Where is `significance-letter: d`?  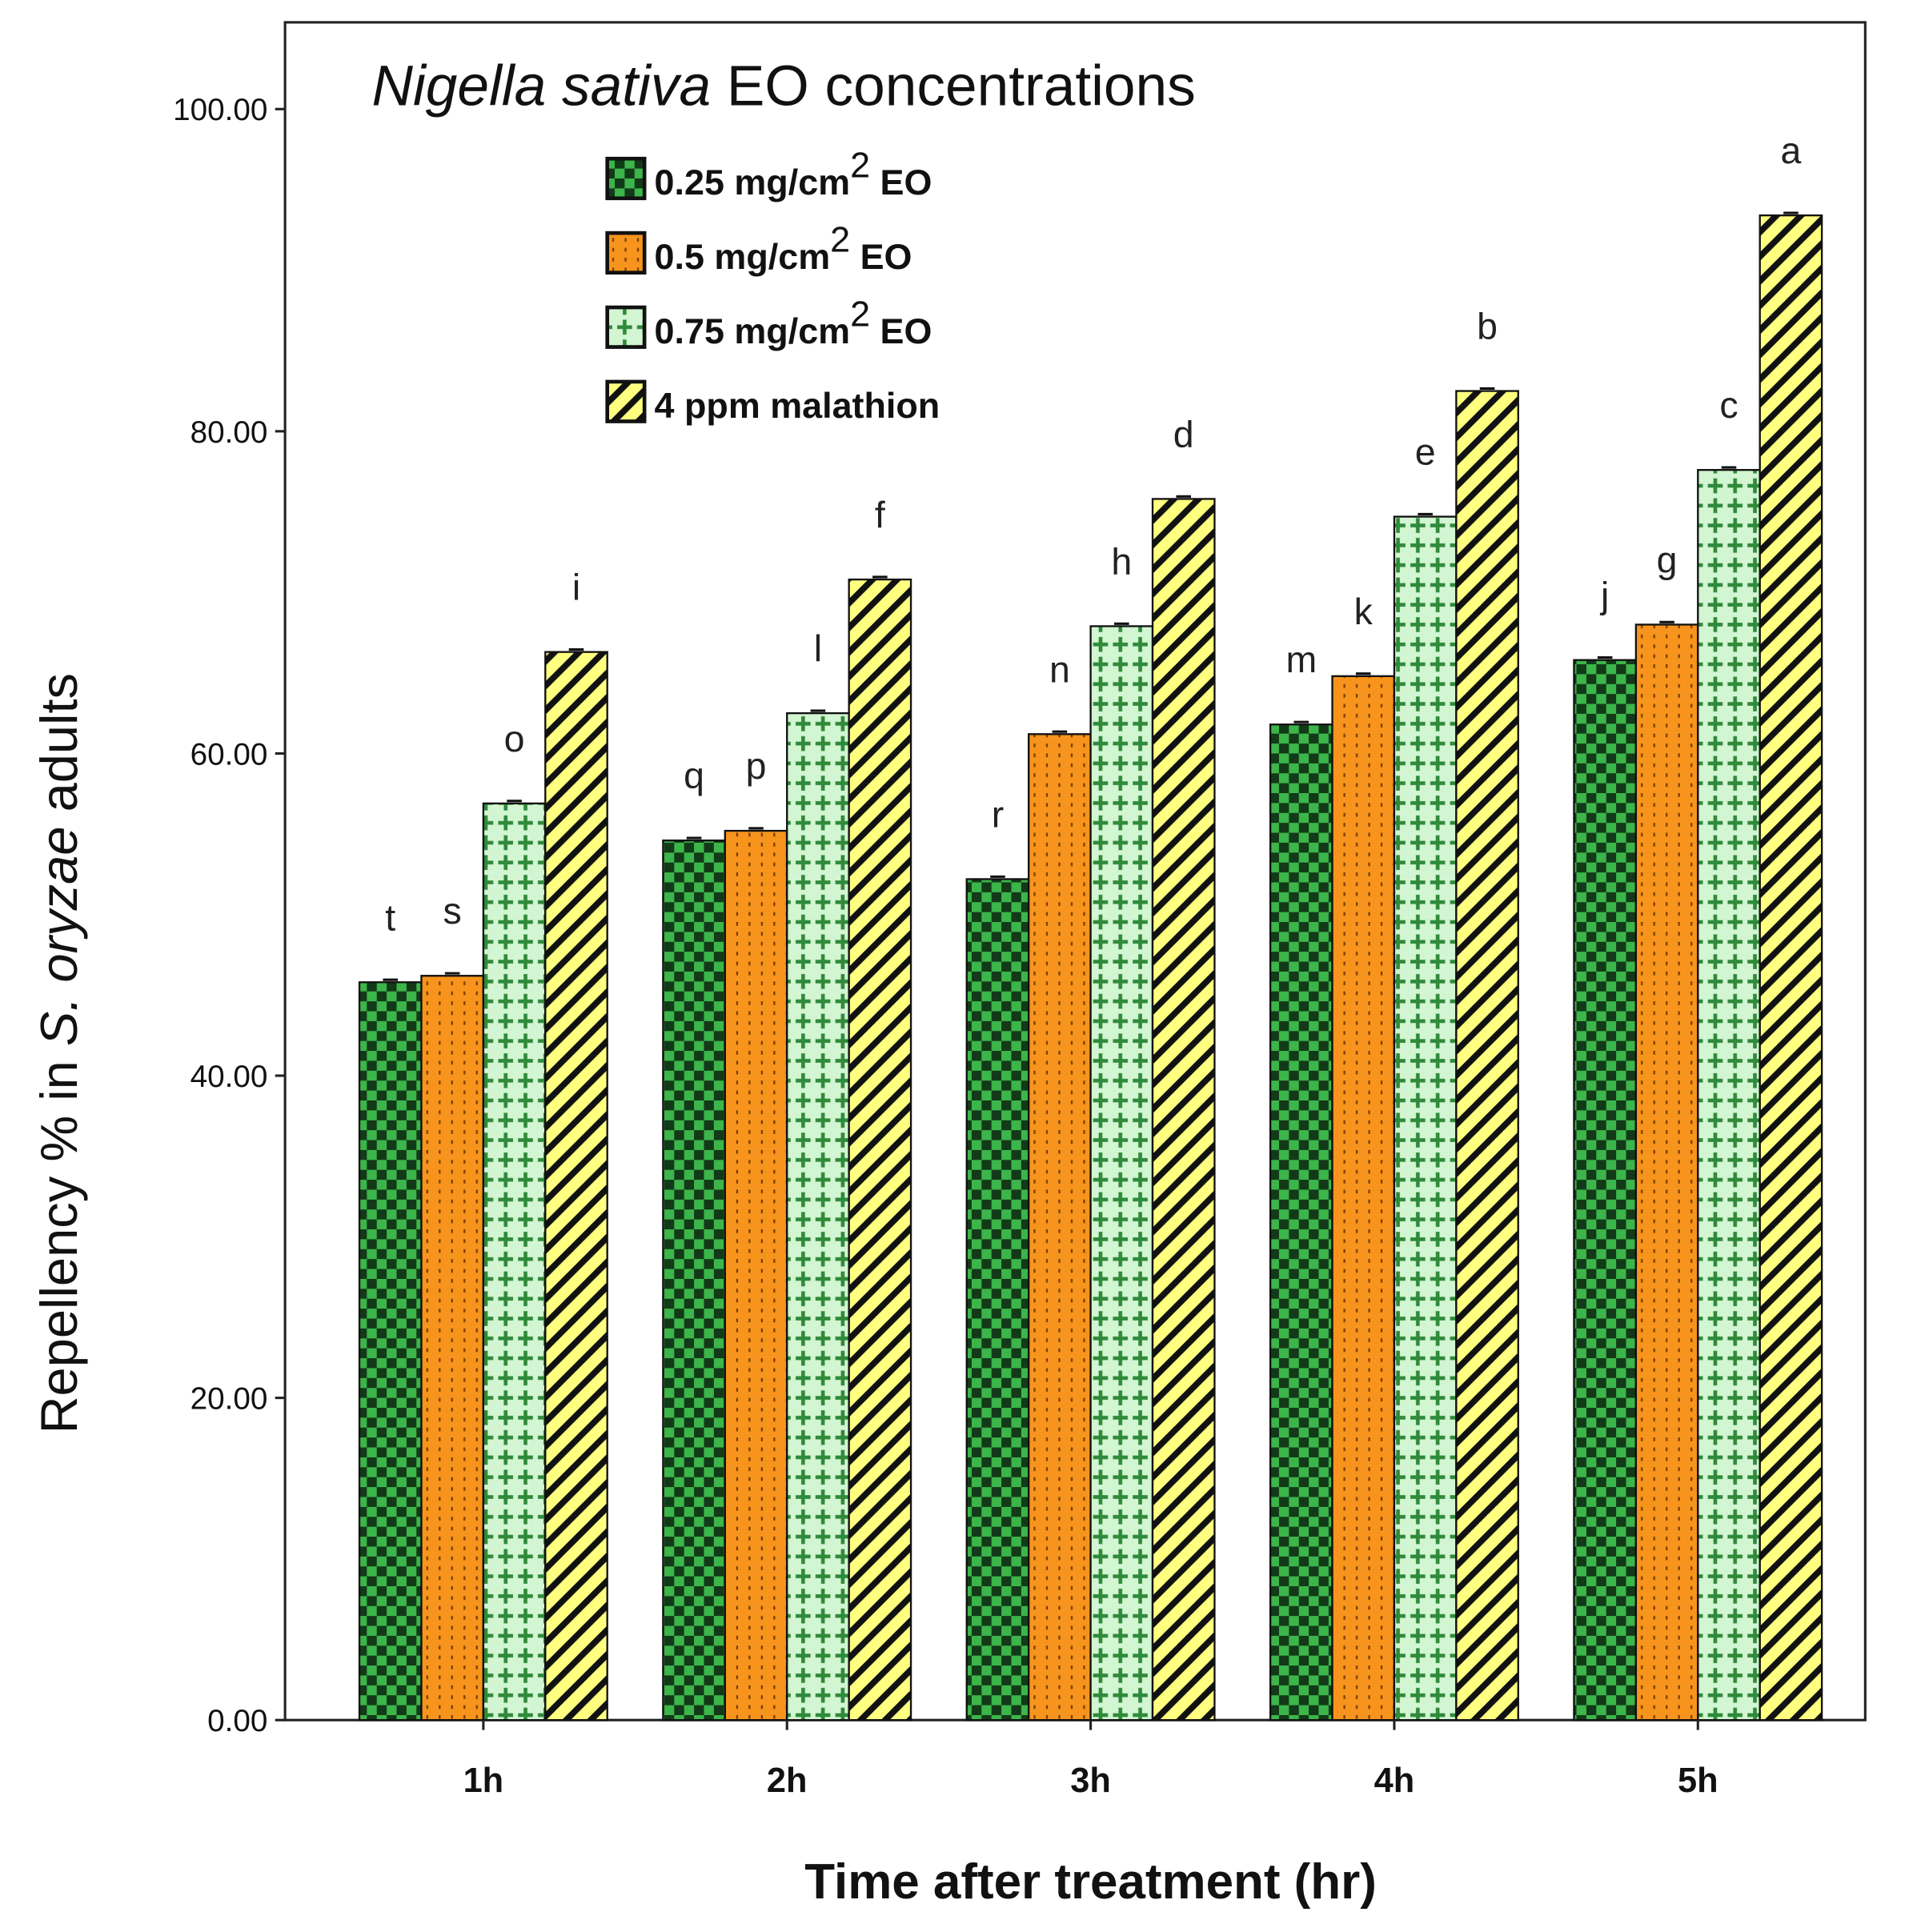 significance-letter: d is located at coordinates (1183, 434).